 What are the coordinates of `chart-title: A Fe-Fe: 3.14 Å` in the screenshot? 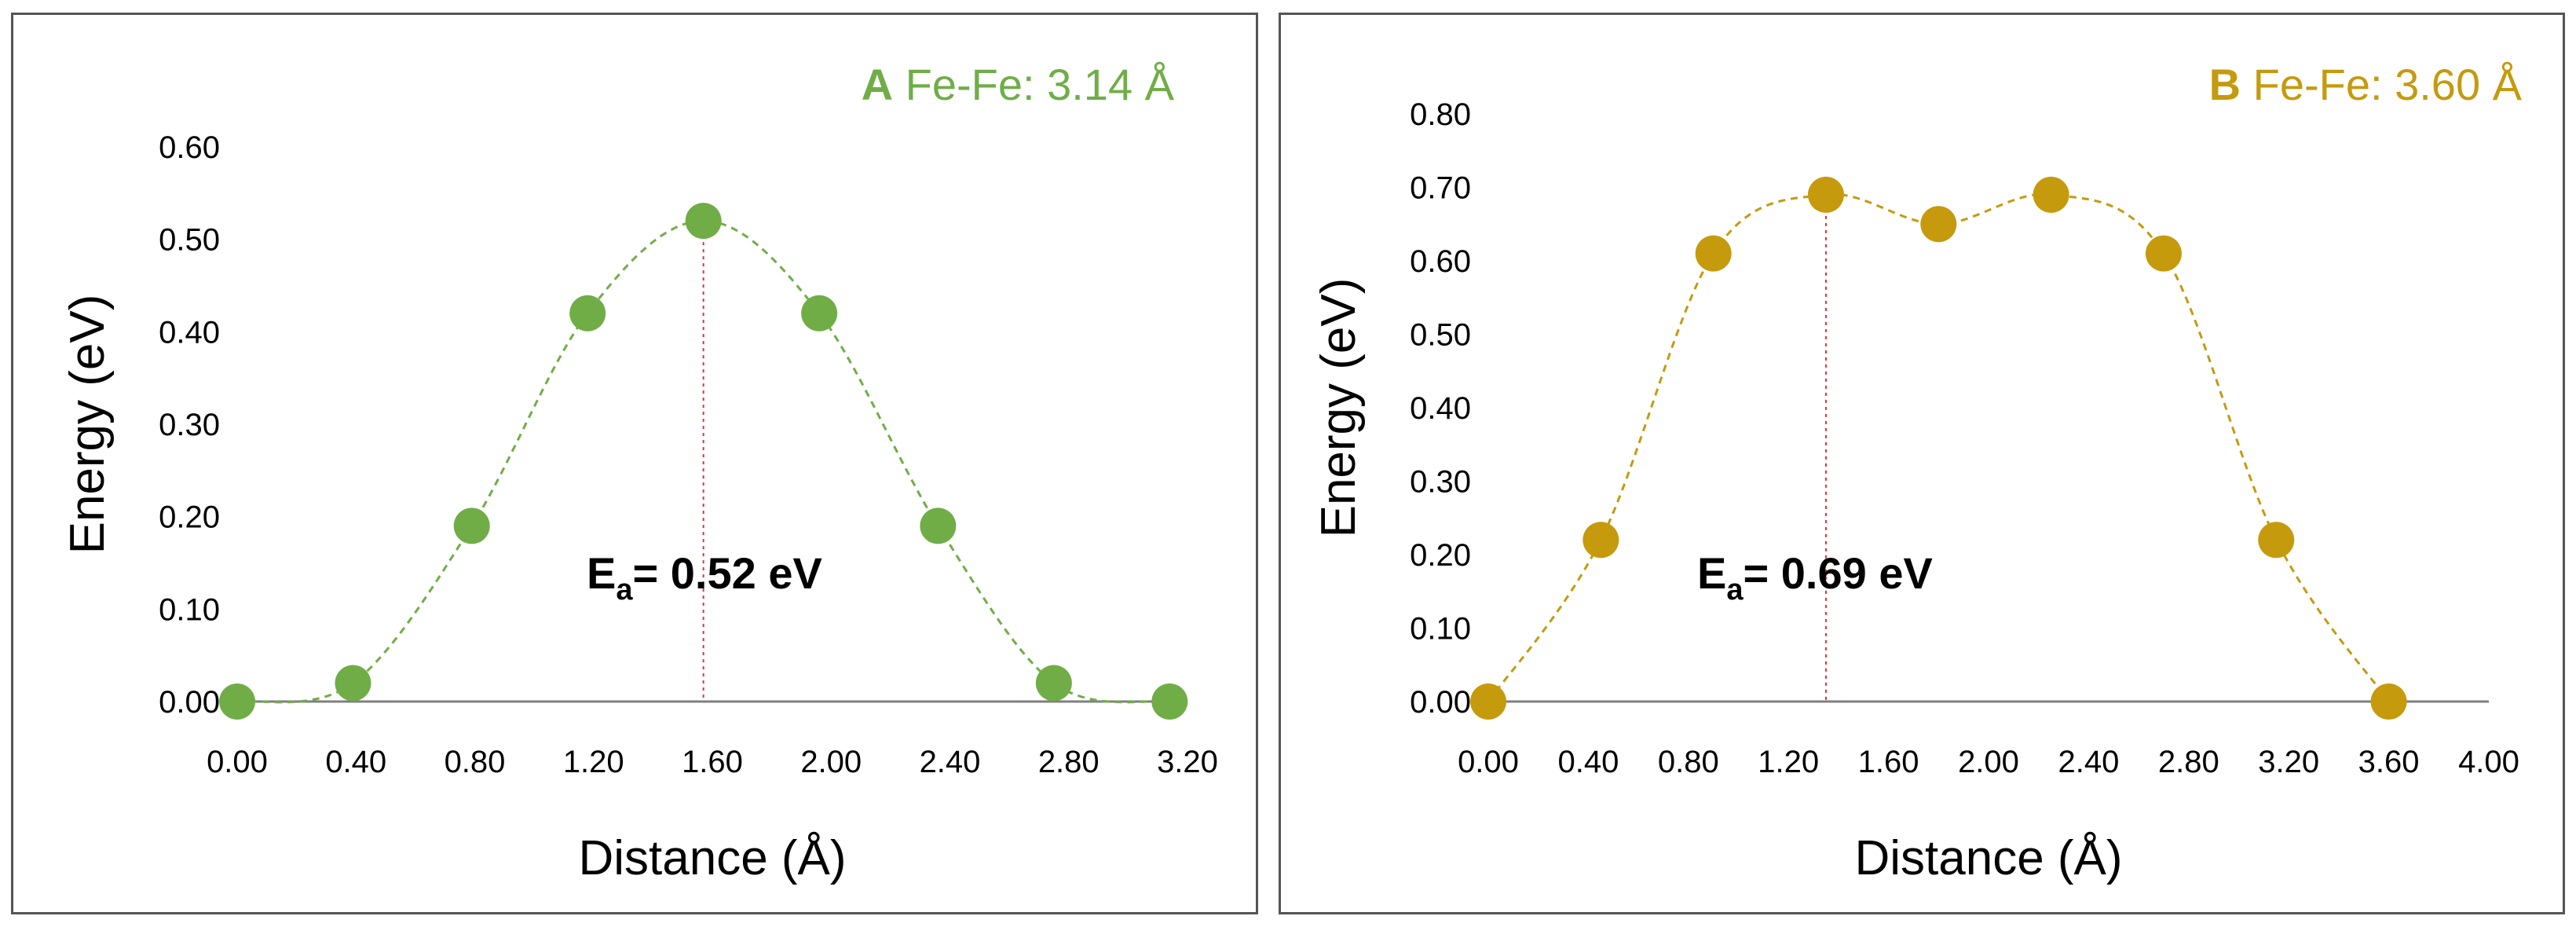 It's located at (1018, 84).